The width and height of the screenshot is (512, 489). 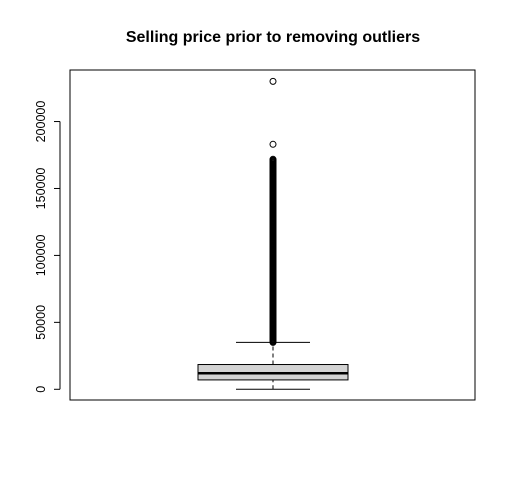 What do you see at coordinates (41, 322) in the screenshot?
I see `y-tick-label: 50000` at bounding box center [41, 322].